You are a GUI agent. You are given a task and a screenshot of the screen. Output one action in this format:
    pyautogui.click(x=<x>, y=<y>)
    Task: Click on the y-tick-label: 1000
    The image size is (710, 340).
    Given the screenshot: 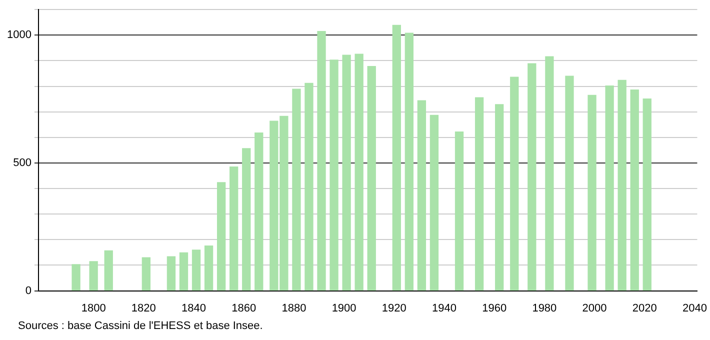 What is the action you would take?
    pyautogui.click(x=19, y=35)
    